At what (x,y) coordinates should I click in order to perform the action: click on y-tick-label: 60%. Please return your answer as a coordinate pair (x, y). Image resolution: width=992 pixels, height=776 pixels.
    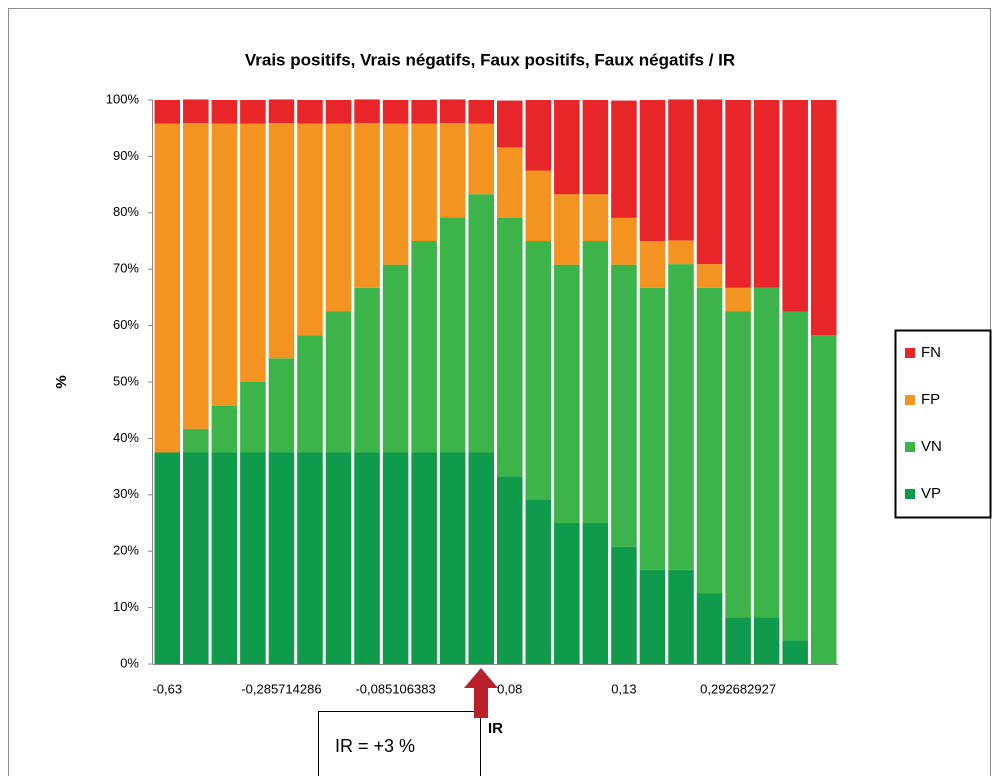
    Looking at the image, I should click on (126, 324).